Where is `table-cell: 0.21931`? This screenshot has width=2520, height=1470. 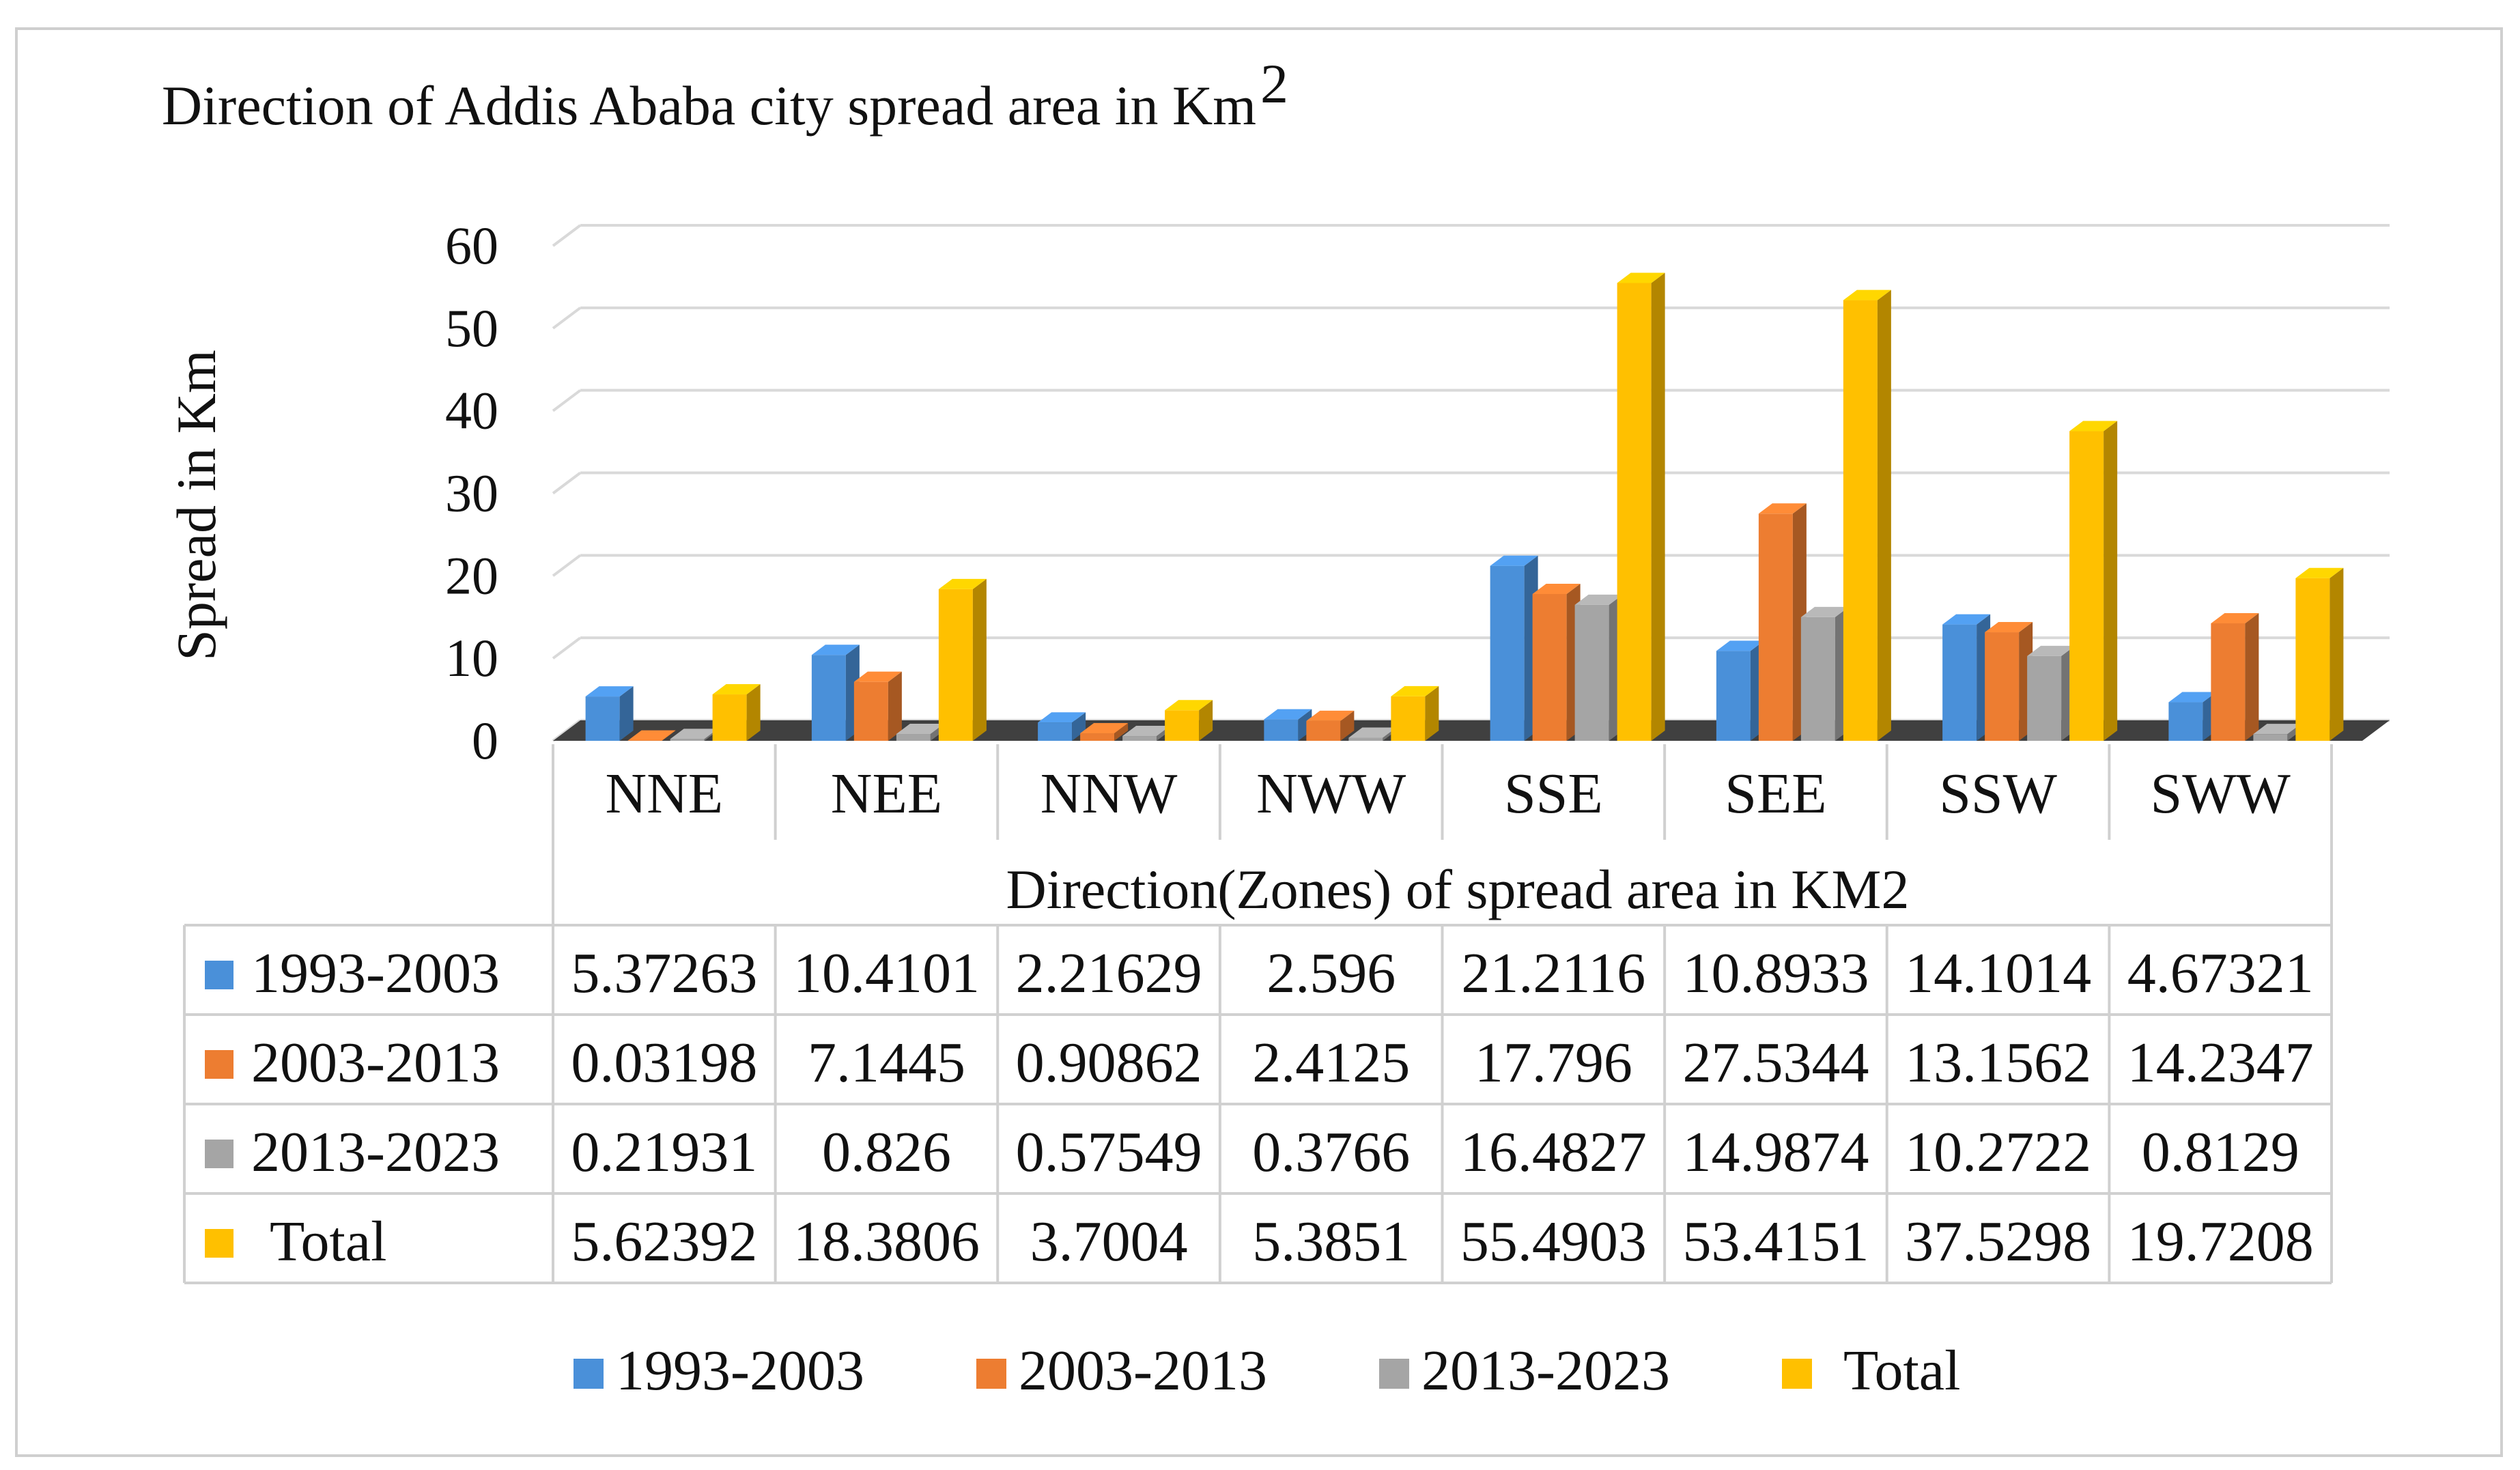 table-cell: 0.21931 is located at coordinates (664, 1152).